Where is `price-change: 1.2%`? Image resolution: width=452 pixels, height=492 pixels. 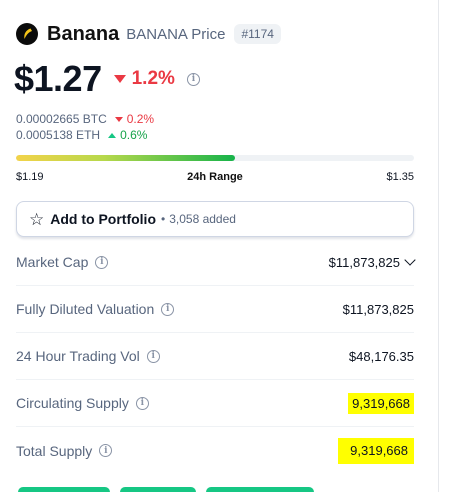
price-change: 1.2% is located at coordinates (144, 79).